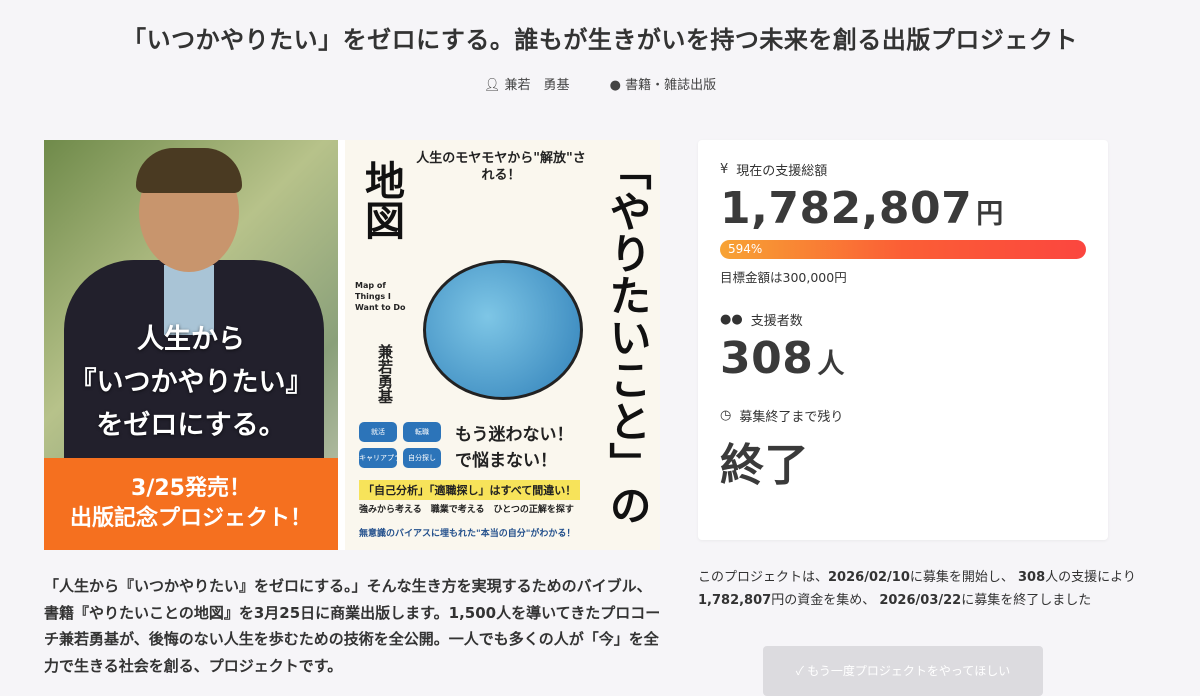 Image resolution: width=1200 pixels, height=696 pixels. I want to click on tag-icon: ●, so click(615, 85).